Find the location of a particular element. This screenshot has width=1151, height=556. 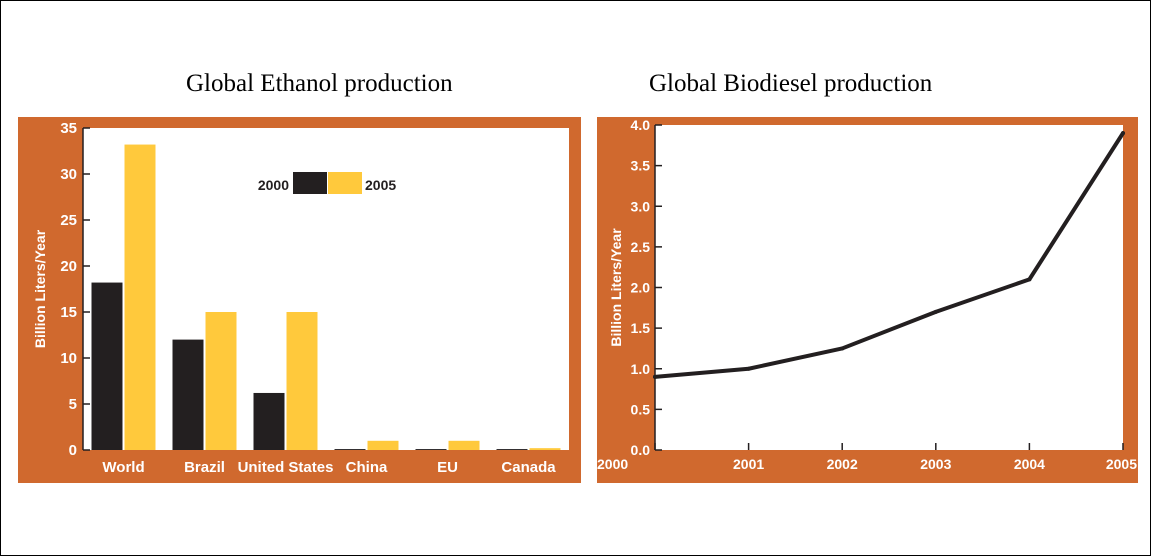

bar-2000-united-states is located at coordinates (269, 421).